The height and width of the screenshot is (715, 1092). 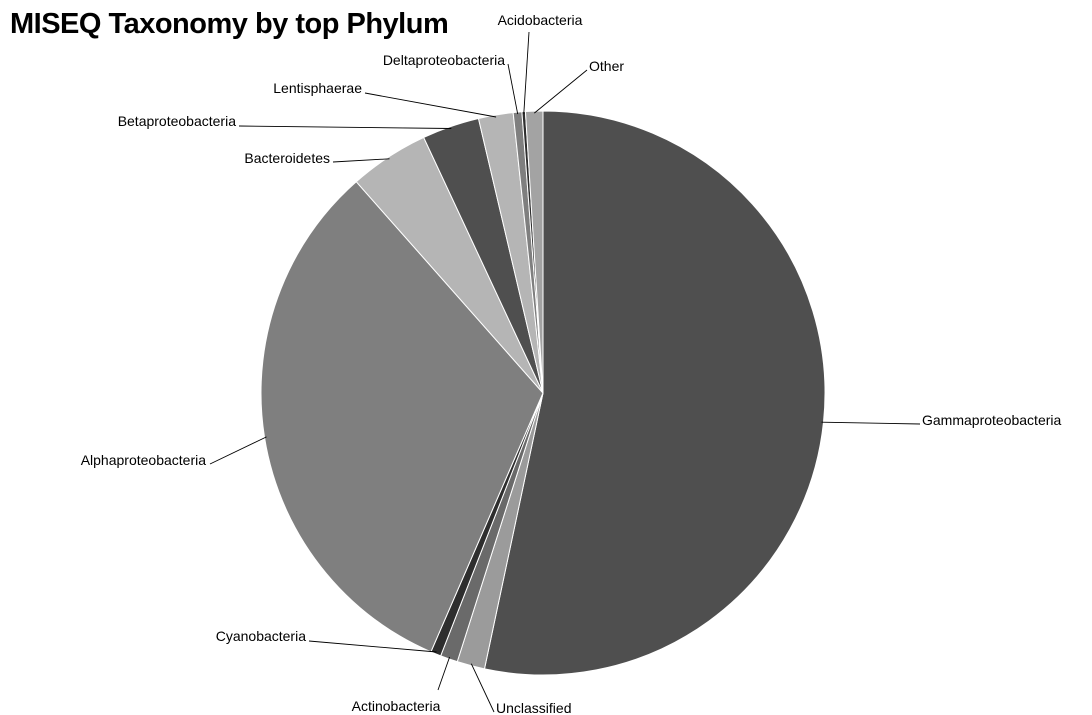 I want to click on slice-label-acidobacteria: Acidobacteria, so click(x=540, y=20).